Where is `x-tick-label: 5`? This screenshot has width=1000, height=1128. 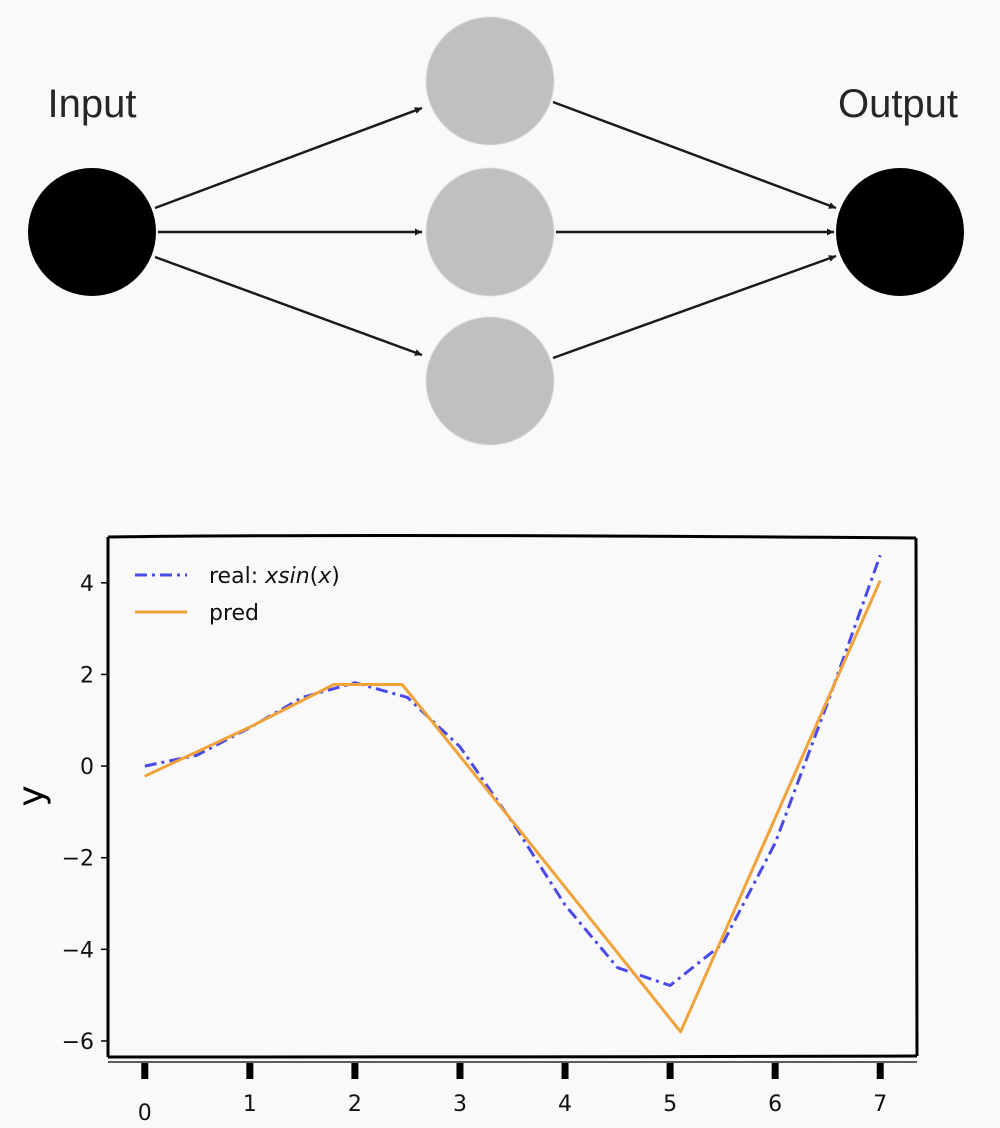 x-tick-label: 5 is located at coordinates (670, 1104).